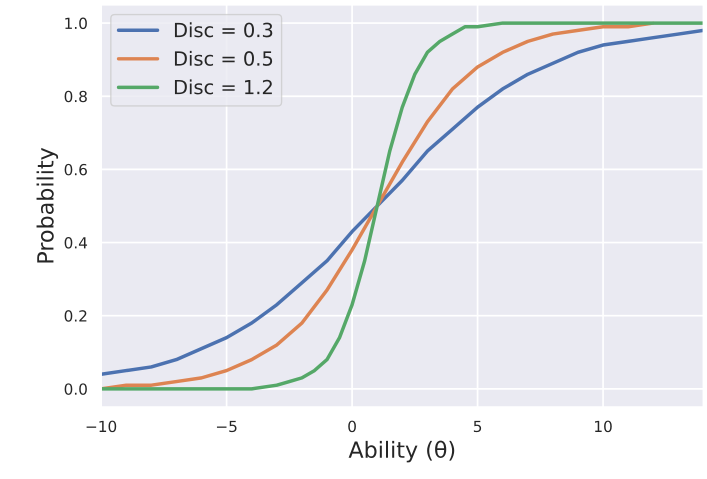  What do you see at coordinates (223, 30) in the screenshot?
I see `legend-label: Disc = 0.3` at bounding box center [223, 30].